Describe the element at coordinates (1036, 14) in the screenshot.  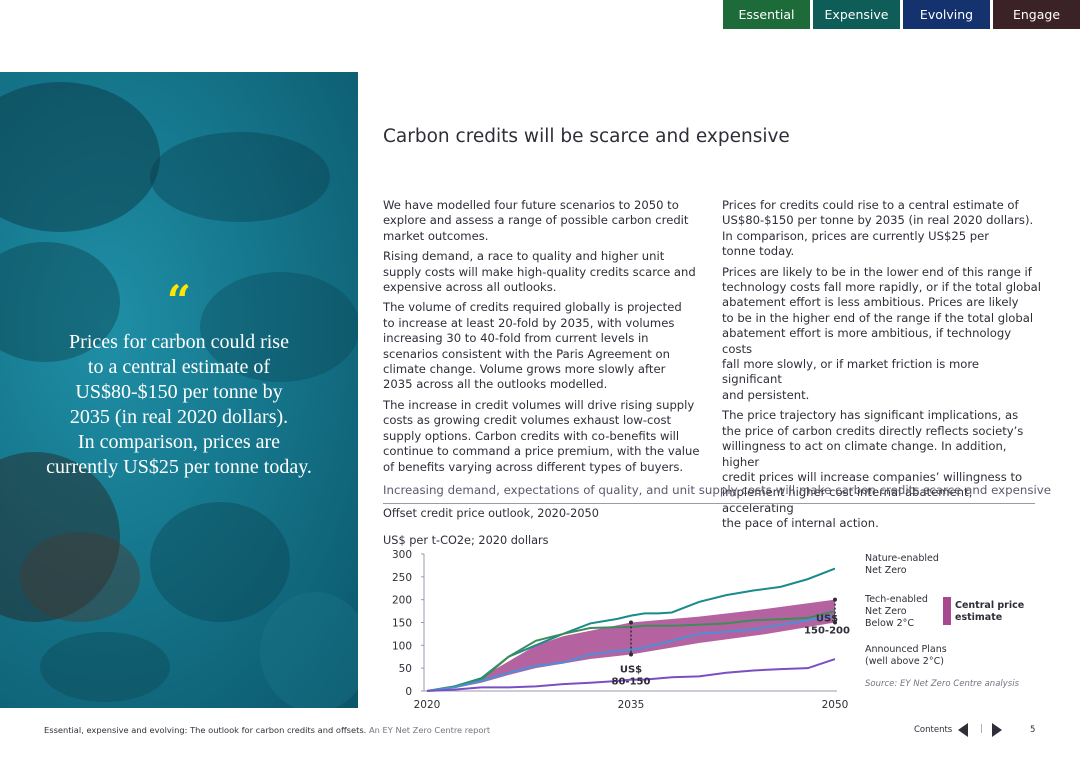
I see `tab-engage: Engage` at that location.